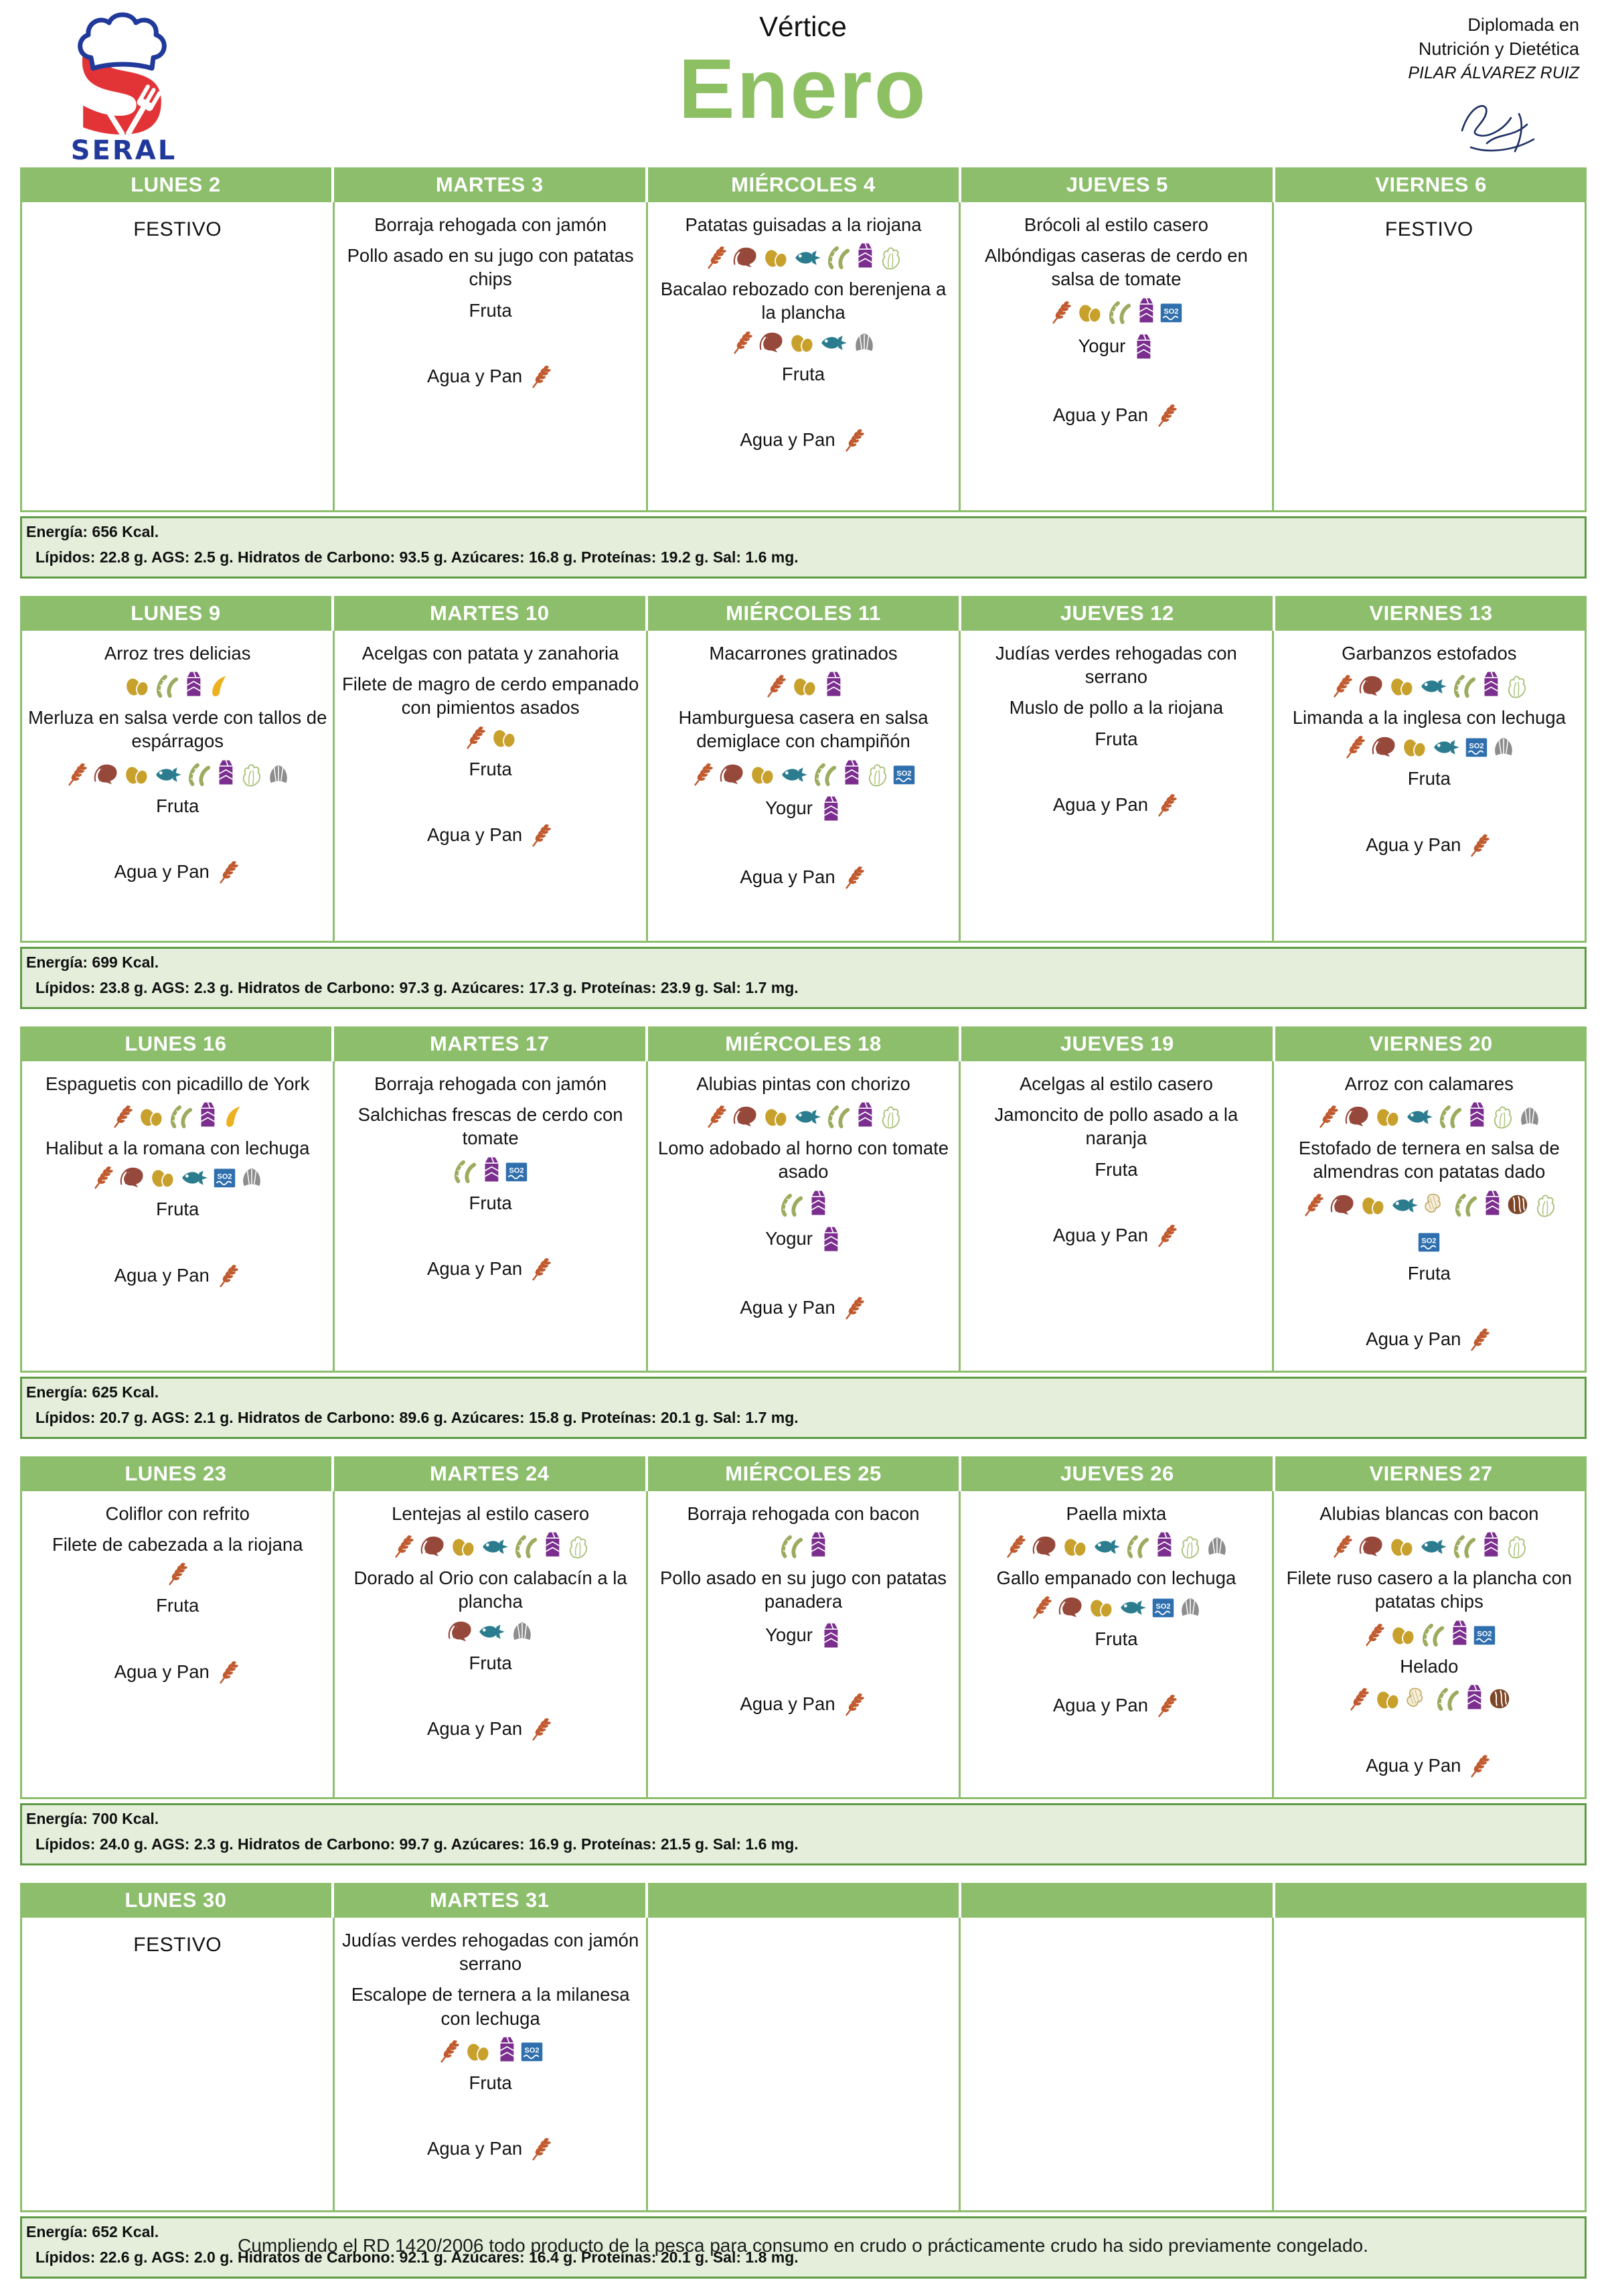 The image size is (1606, 2296). What do you see at coordinates (1116, 1083) in the screenshot?
I see `dish-name: Acelgas al estilo casero` at bounding box center [1116, 1083].